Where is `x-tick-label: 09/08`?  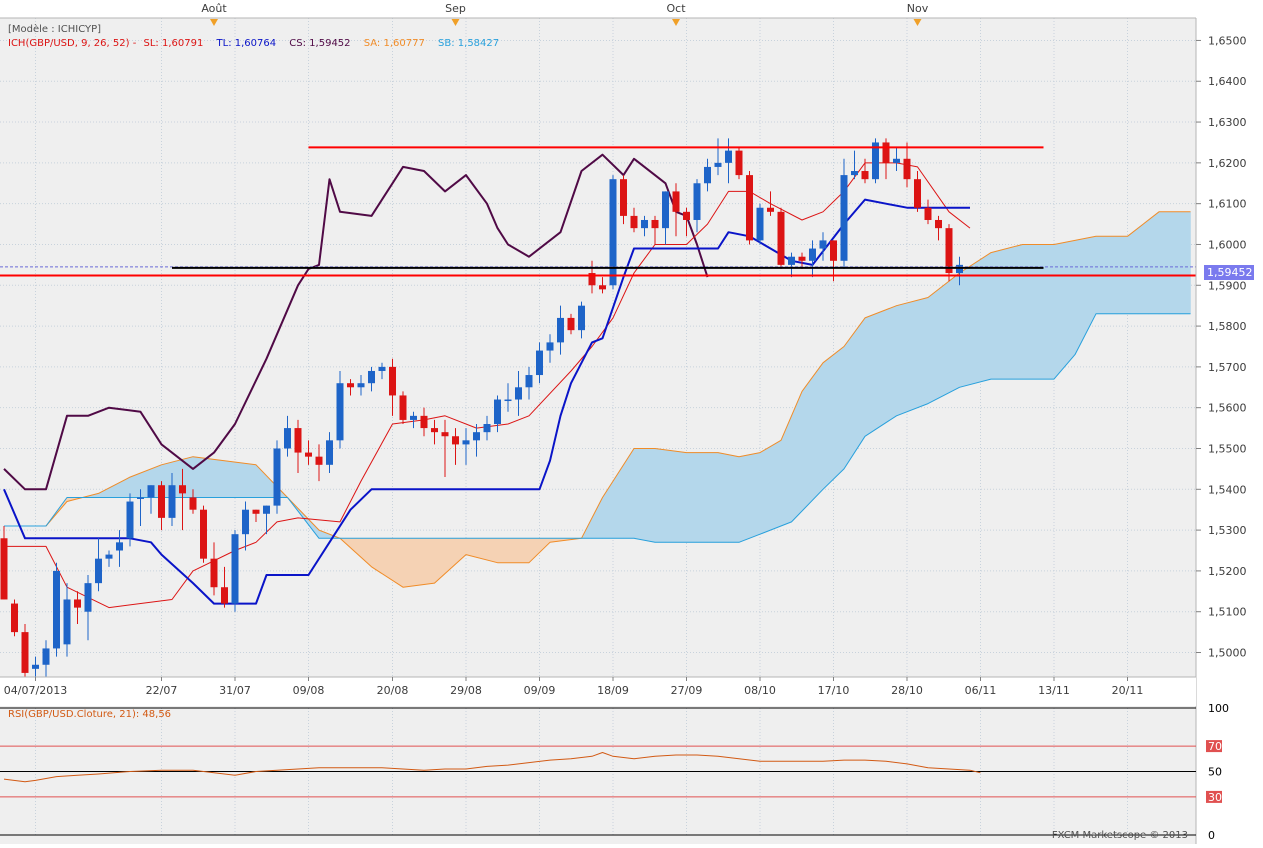 x-tick-label: 09/08 is located at coordinates (309, 690).